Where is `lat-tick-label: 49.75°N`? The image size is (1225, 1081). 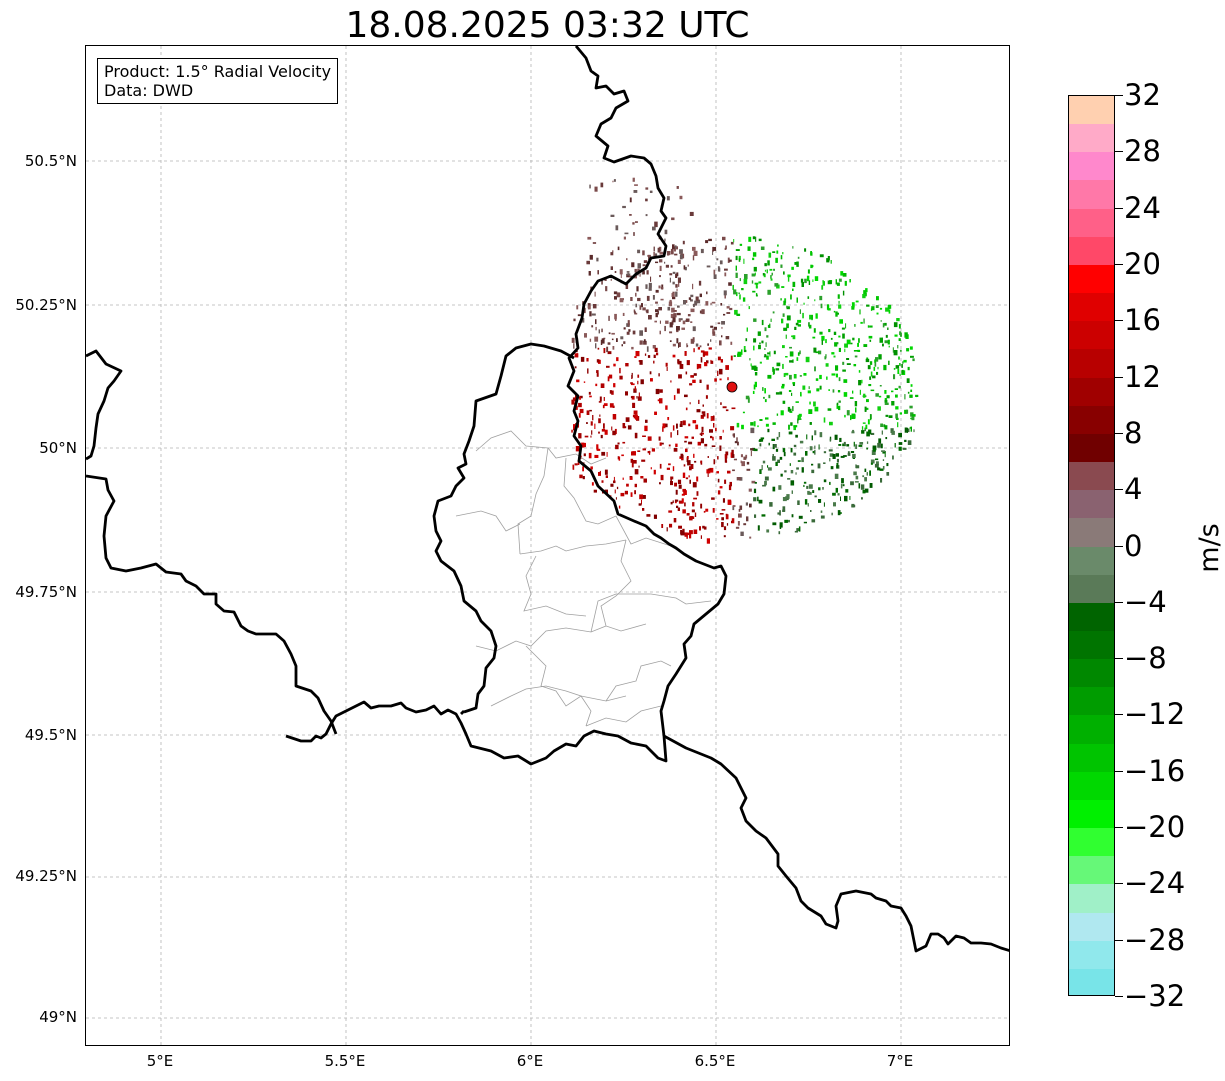
lat-tick-label: 49.75°N is located at coordinates (46, 592).